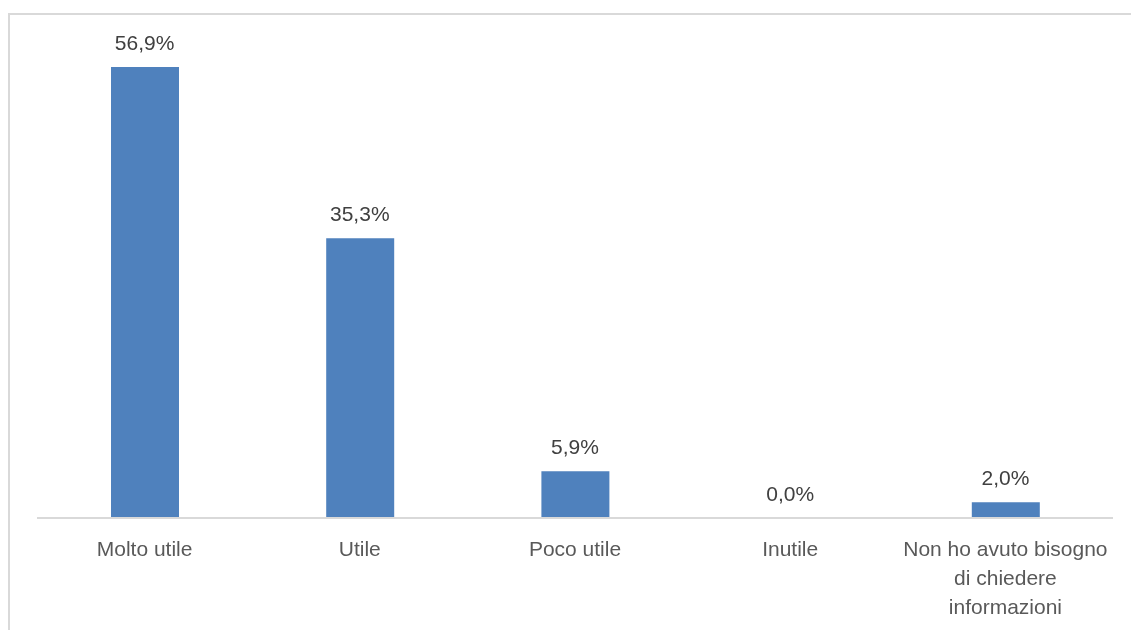 This screenshot has width=1131, height=630. What do you see at coordinates (1005, 478) in the screenshot?
I see `data-label: 2,0%` at bounding box center [1005, 478].